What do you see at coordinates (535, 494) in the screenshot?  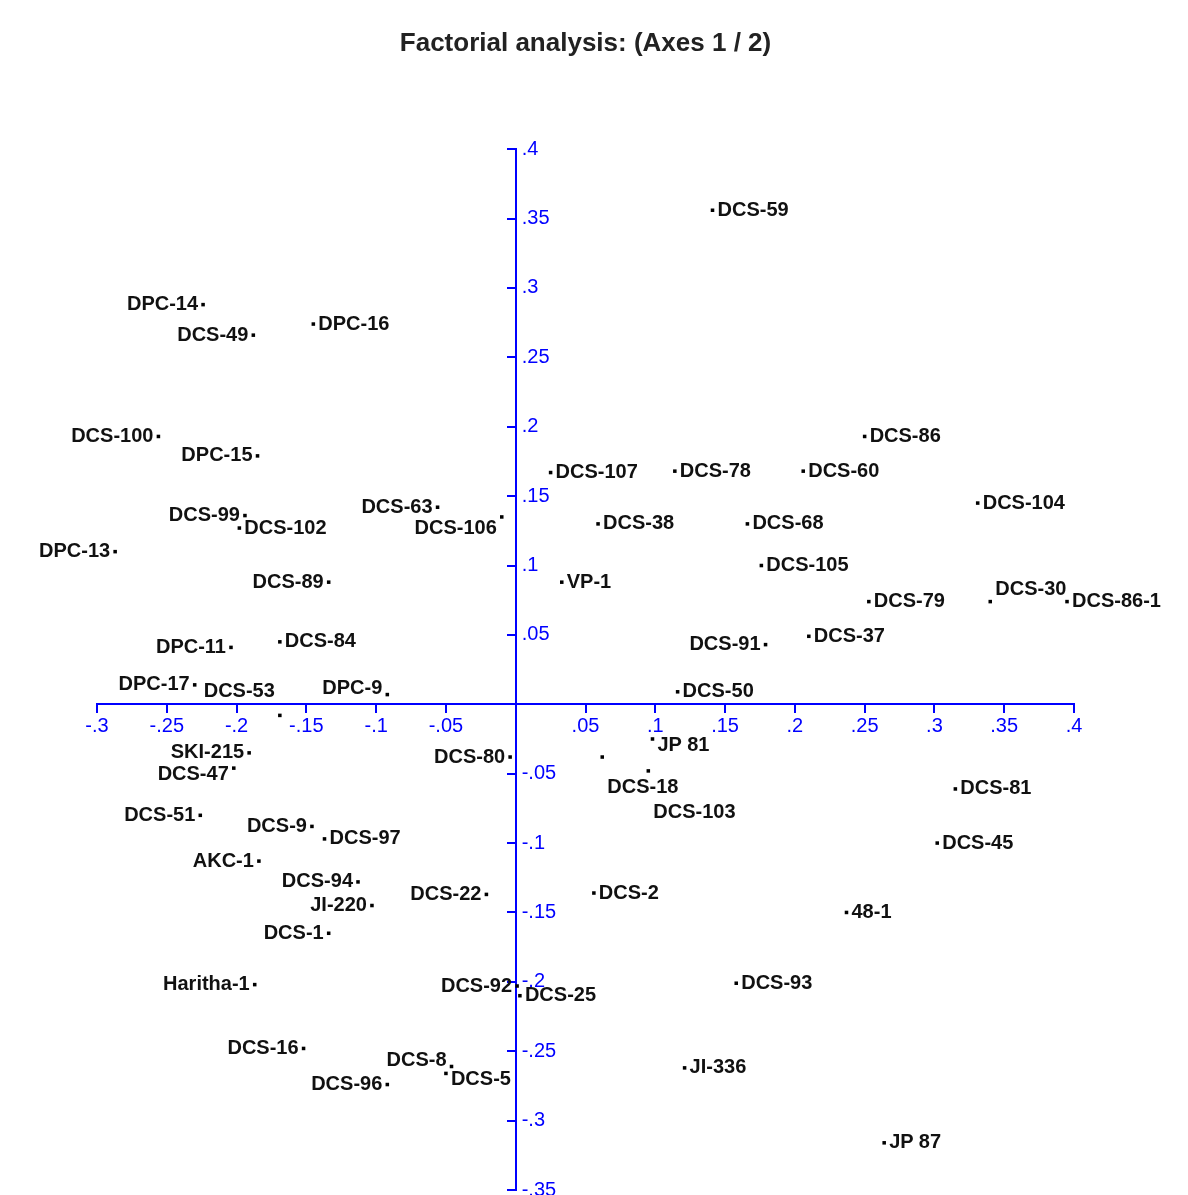 I see `y-tick-label: .15` at bounding box center [535, 494].